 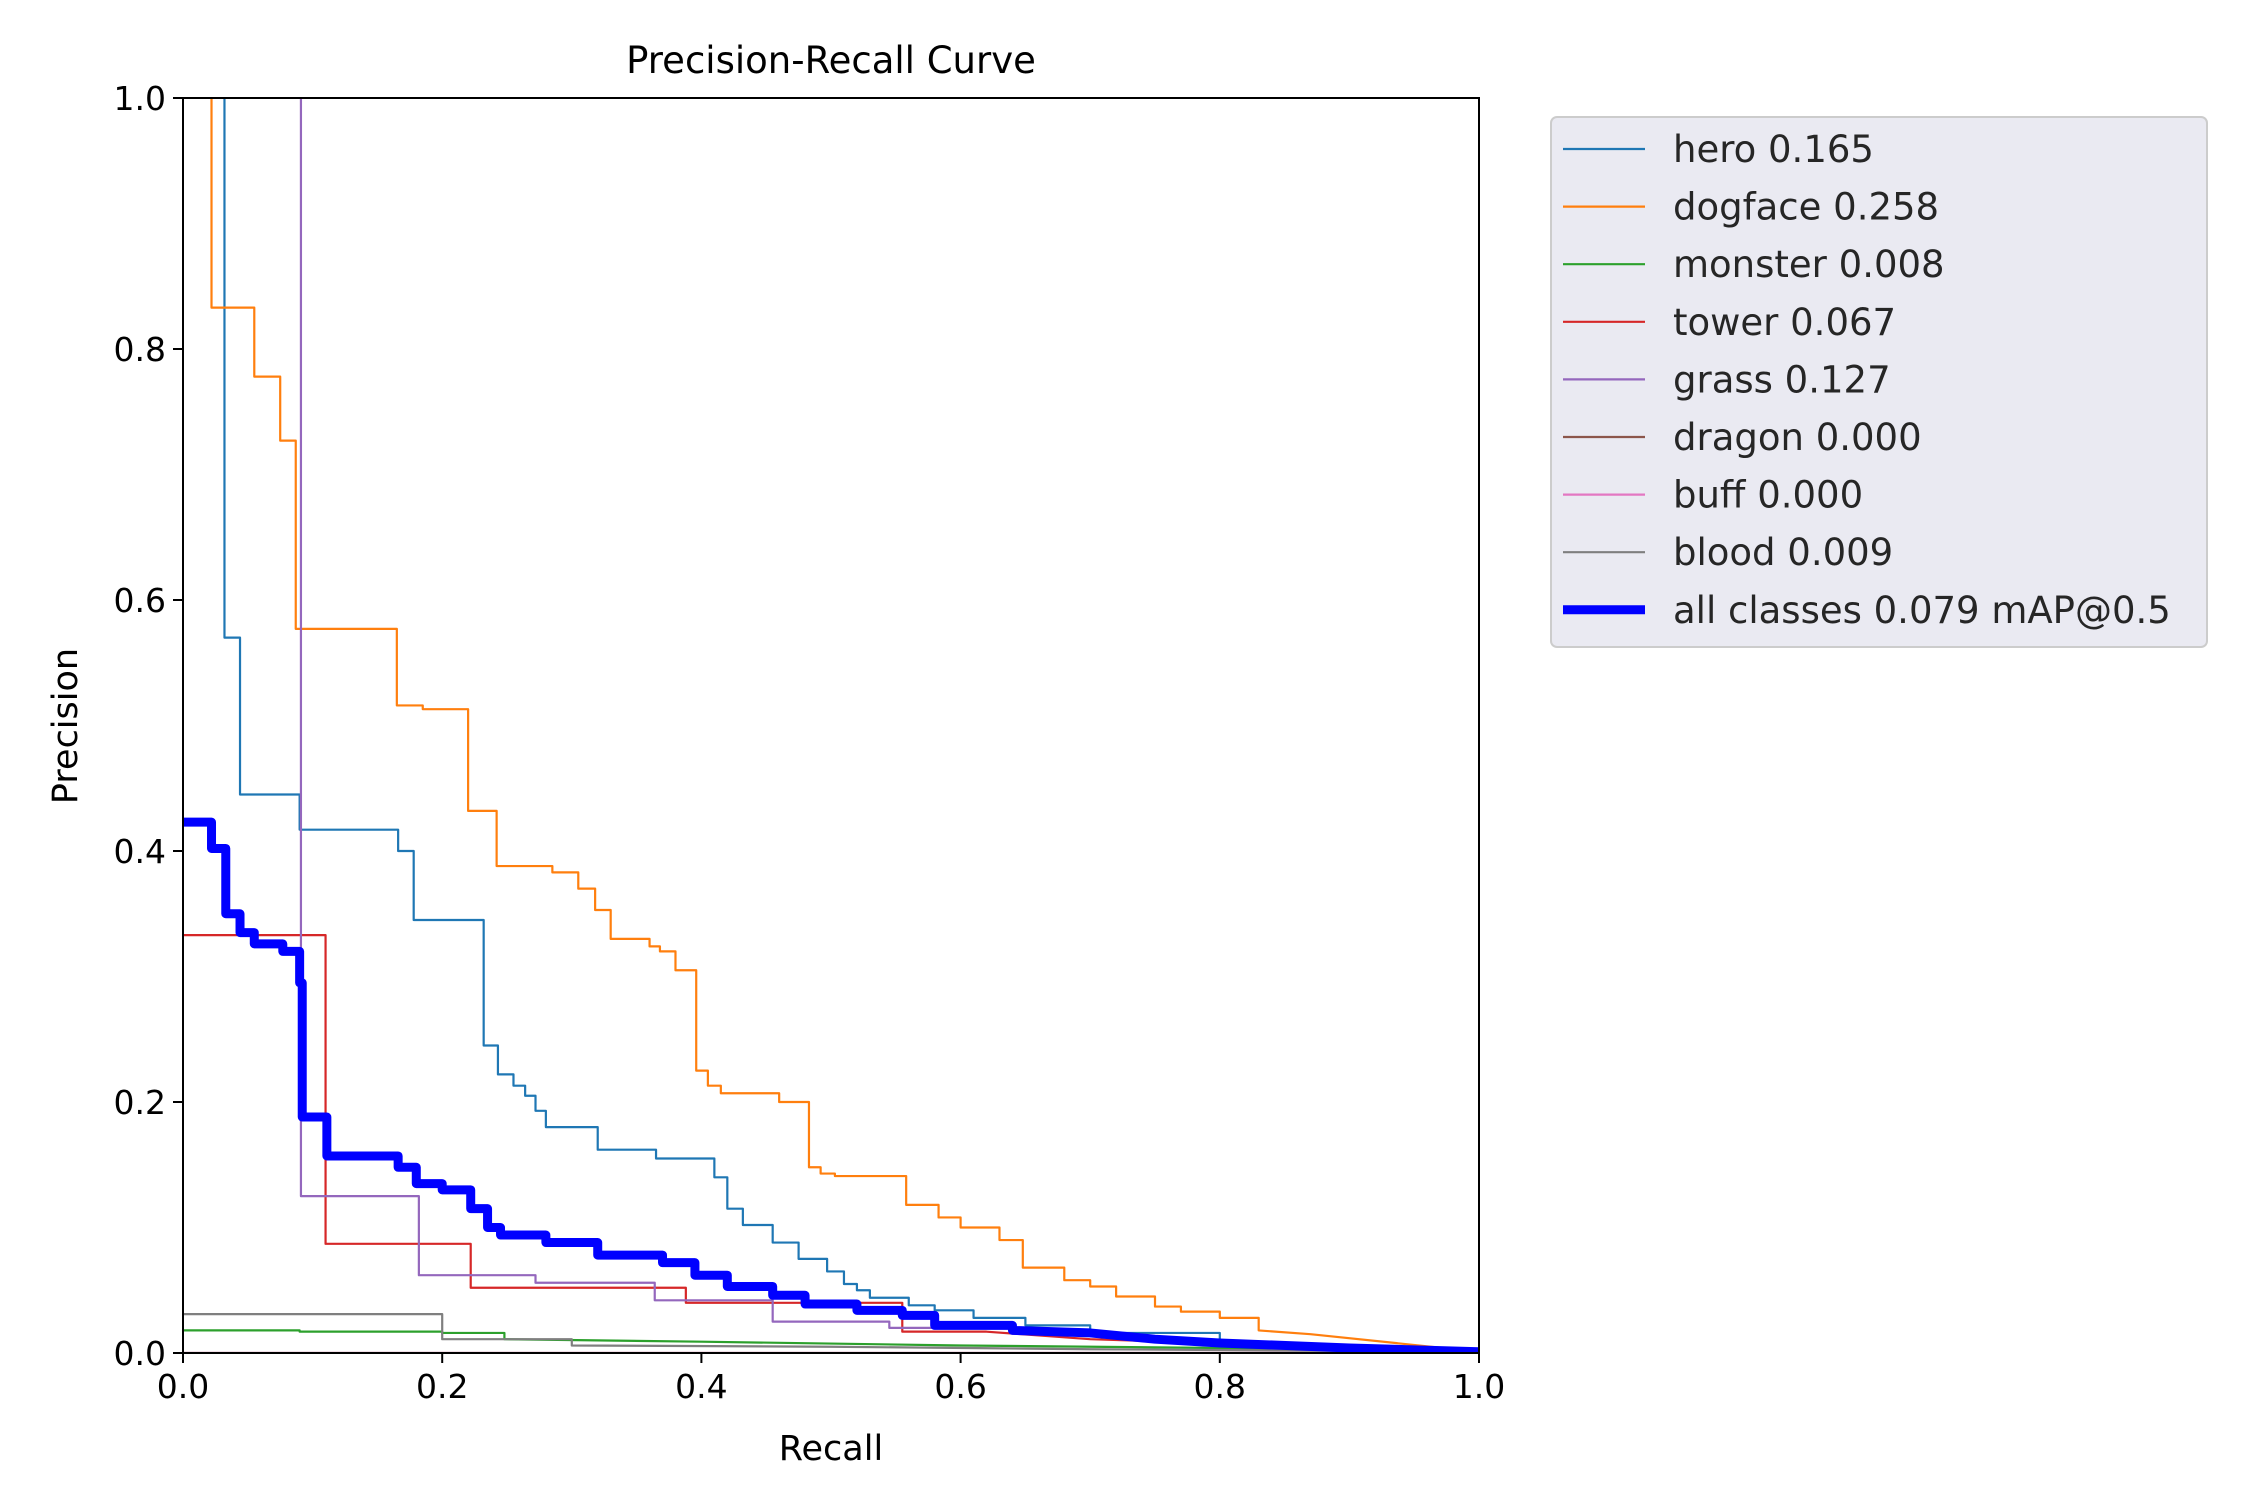 I want to click on legend-box, so click(x=1879, y=382).